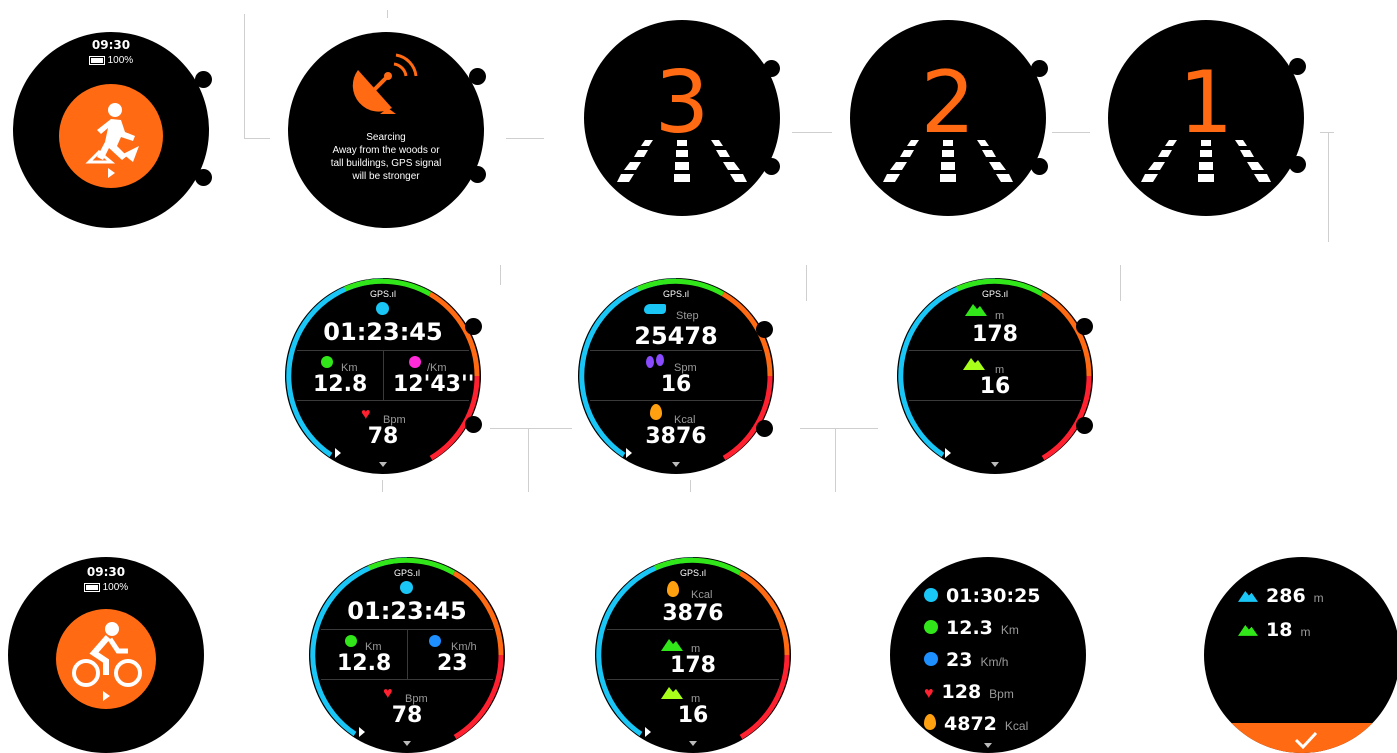 Image resolution: width=1397 pixels, height=753 pixels. I want to click on summary-time-row: 01:30:25, so click(982, 596).